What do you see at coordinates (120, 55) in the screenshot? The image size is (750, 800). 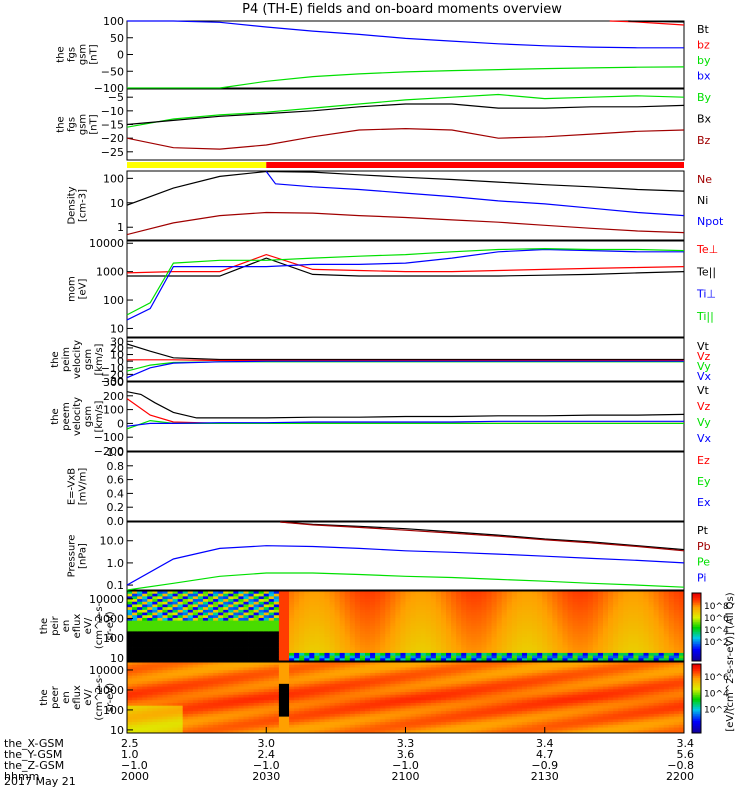 I see `y-tick-label: 0` at bounding box center [120, 55].